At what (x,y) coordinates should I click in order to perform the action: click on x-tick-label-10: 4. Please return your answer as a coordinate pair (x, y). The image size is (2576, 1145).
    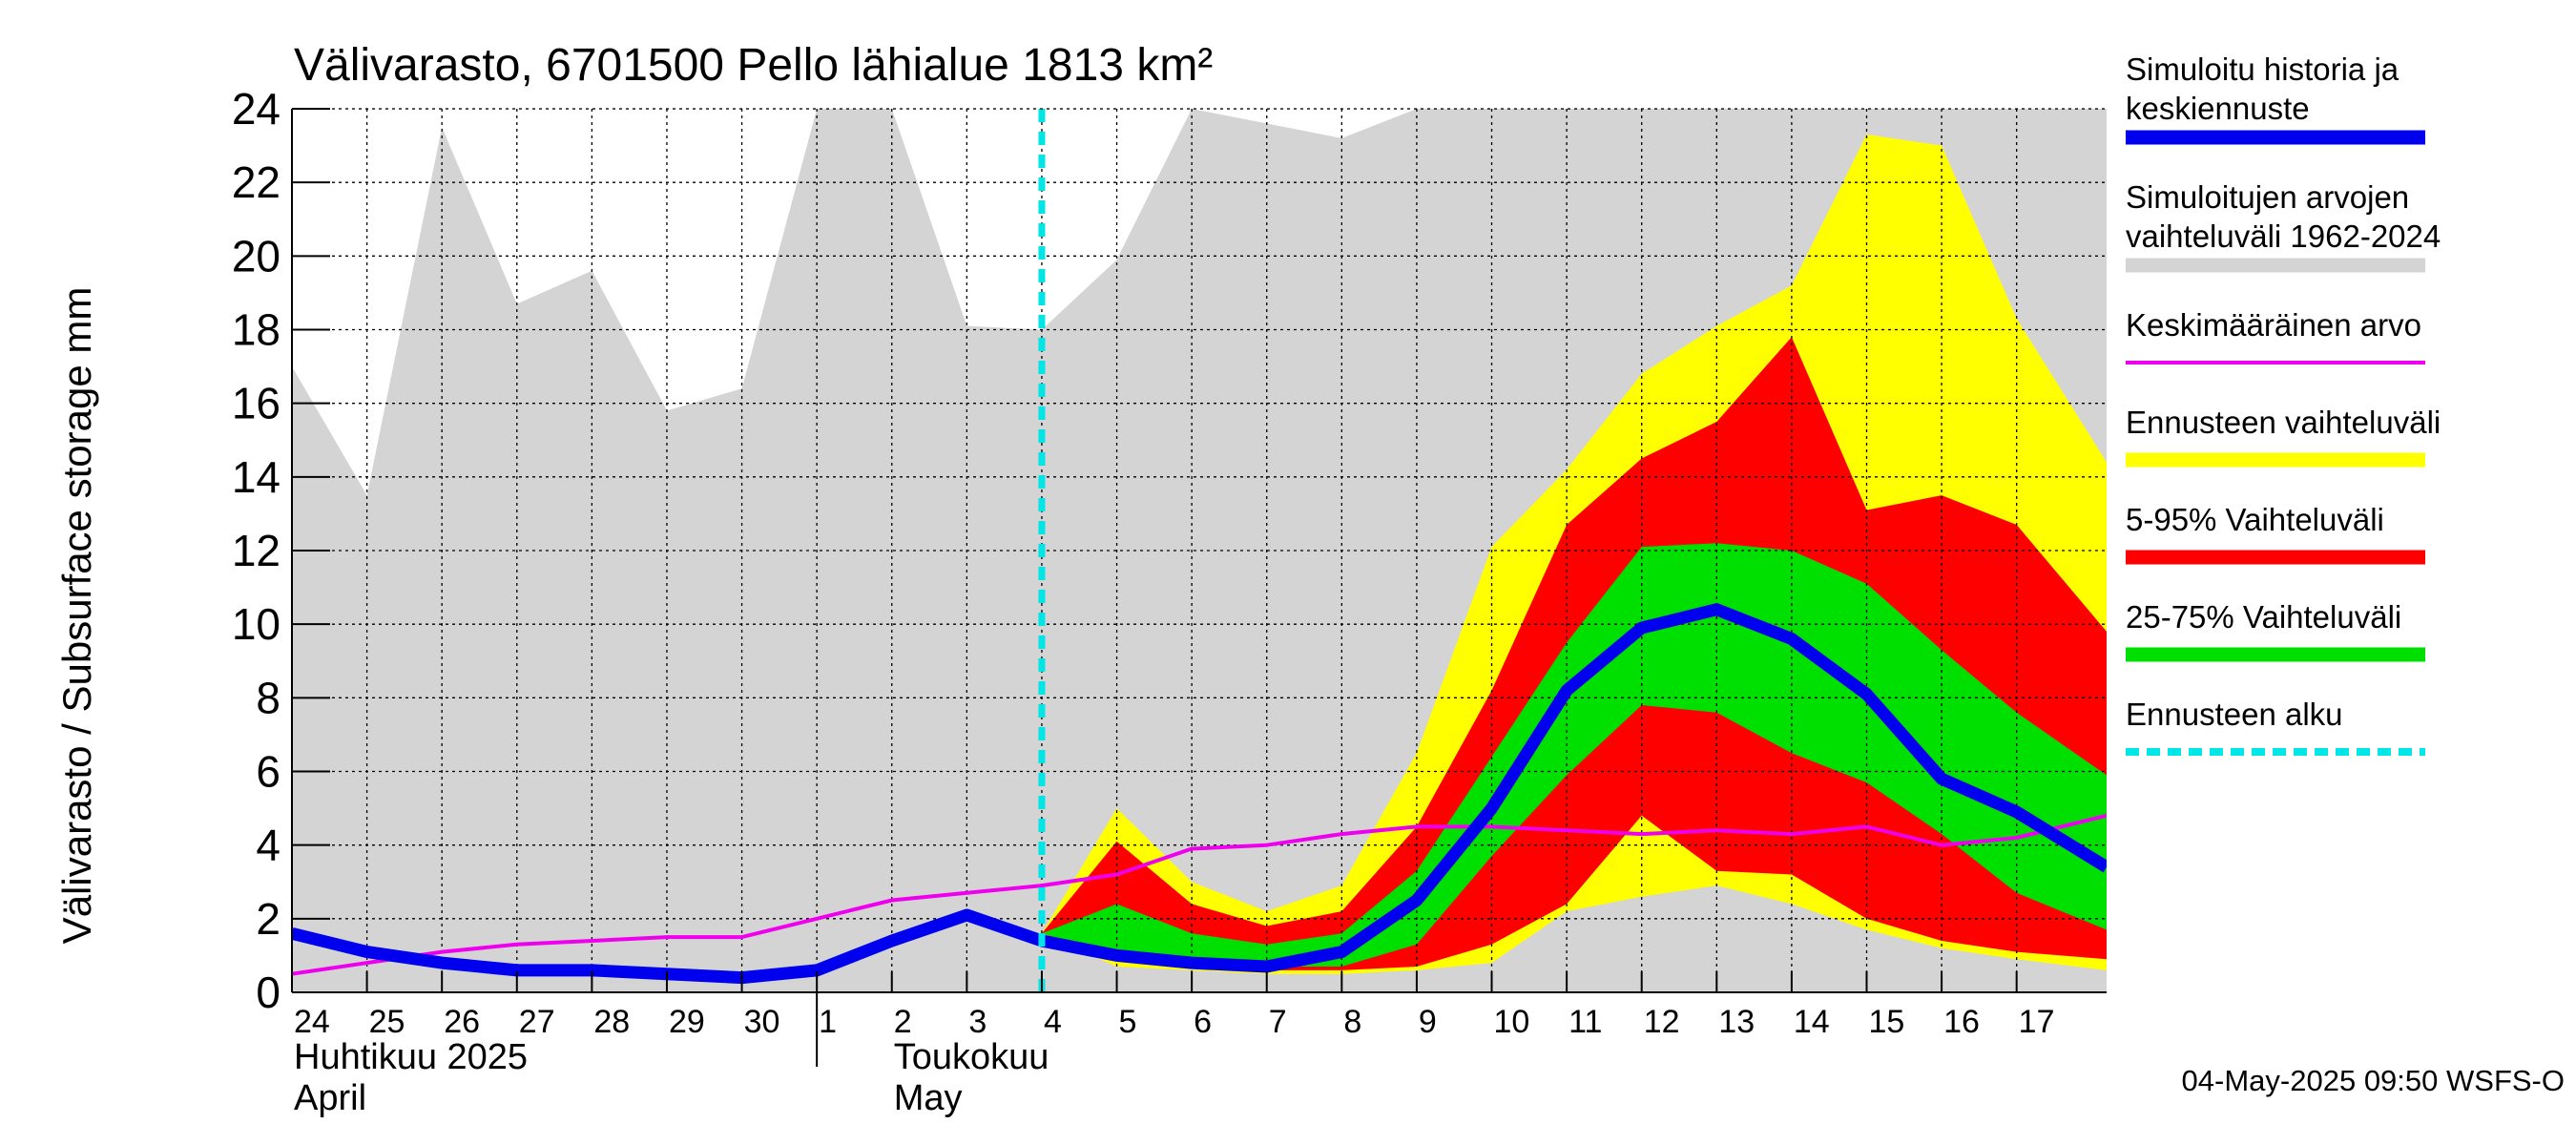
    Looking at the image, I should click on (1053, 1022).